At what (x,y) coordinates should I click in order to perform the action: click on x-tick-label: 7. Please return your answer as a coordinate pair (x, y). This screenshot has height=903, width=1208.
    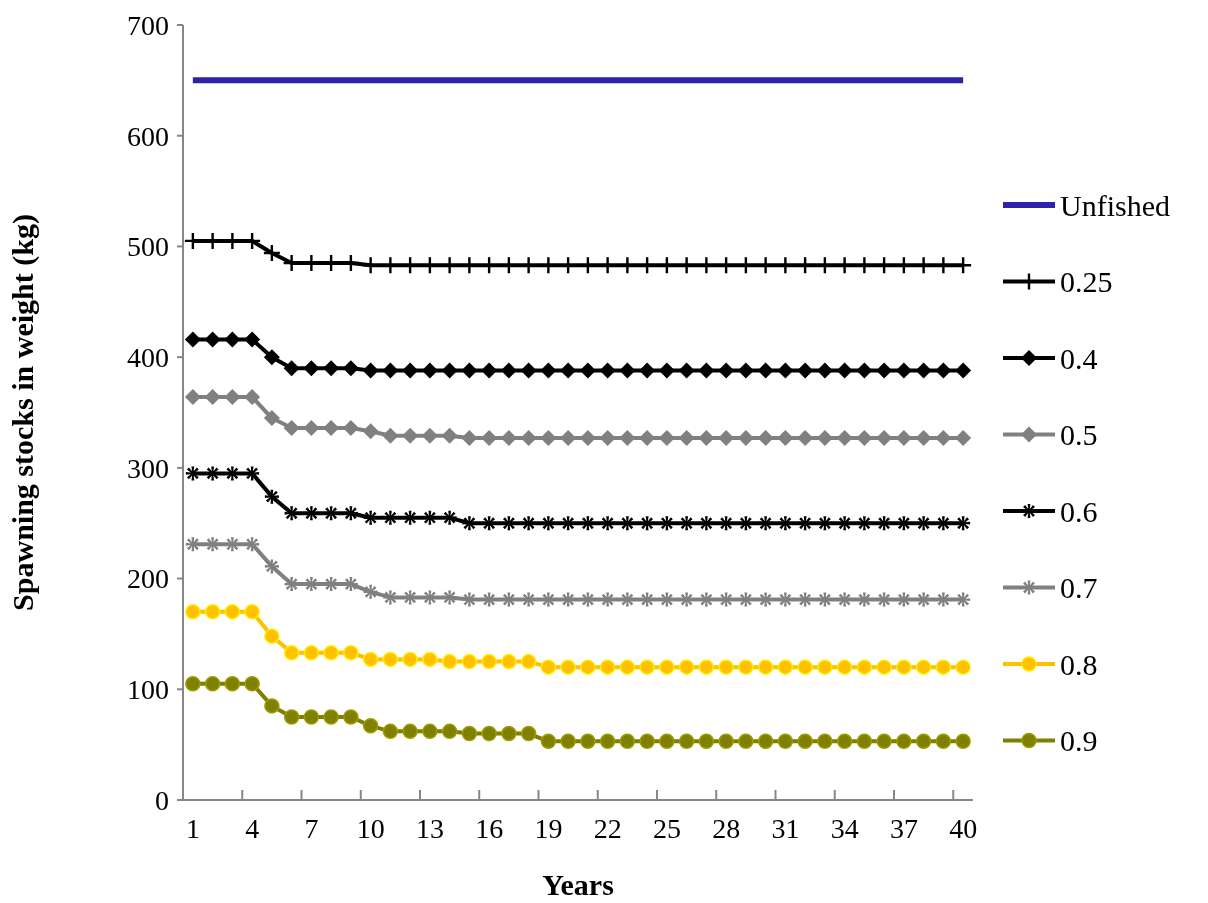
    Looking at the image, I should click on (311, 828).